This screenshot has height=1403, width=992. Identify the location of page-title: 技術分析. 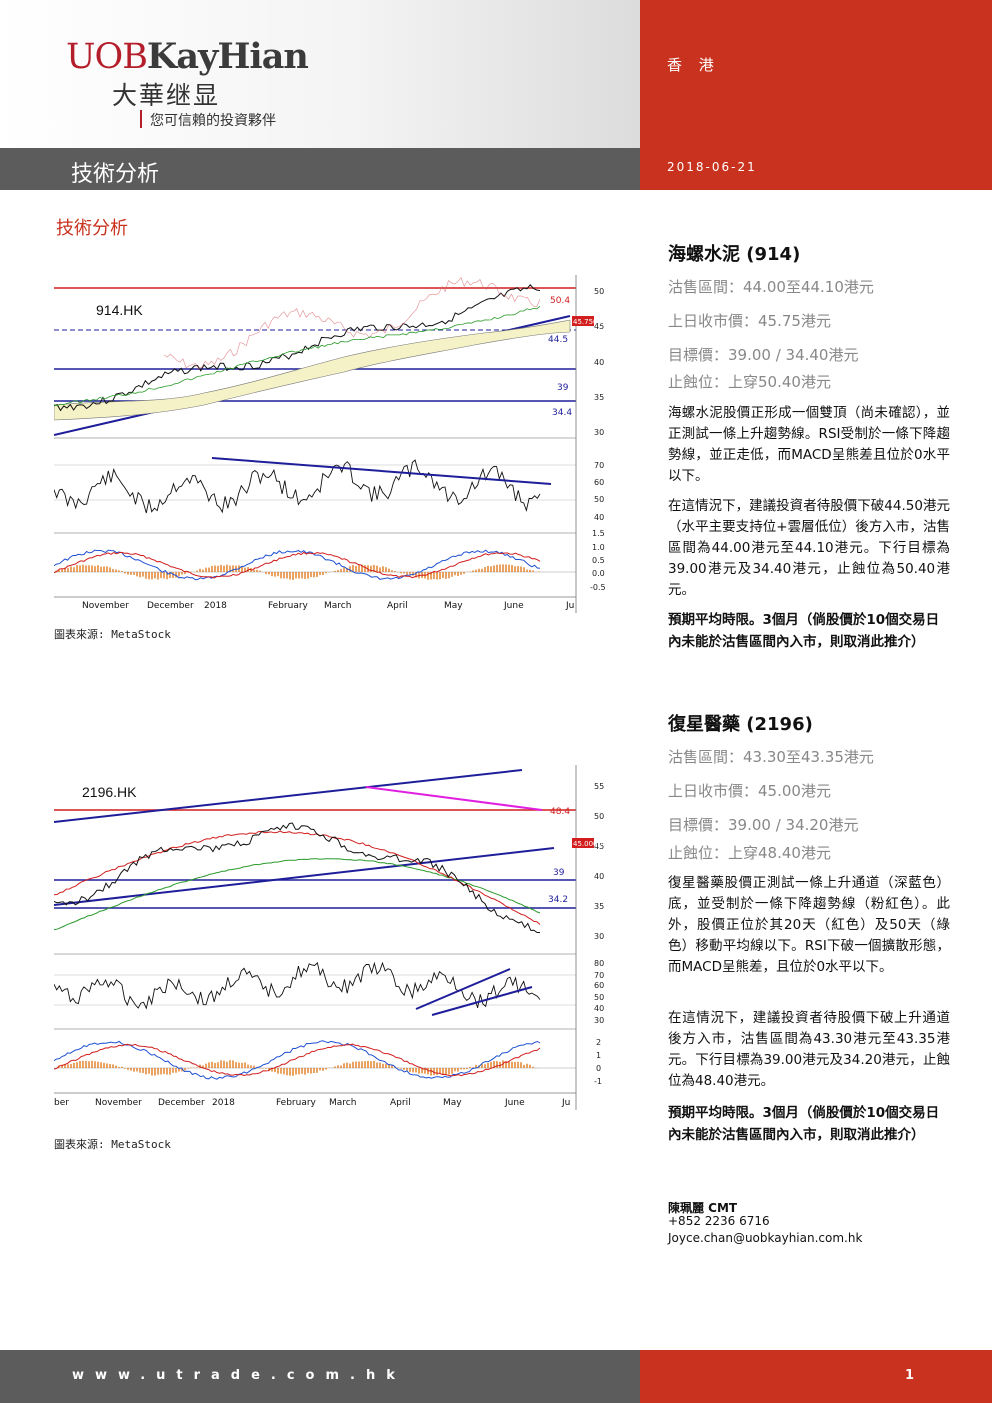
(92, 228).